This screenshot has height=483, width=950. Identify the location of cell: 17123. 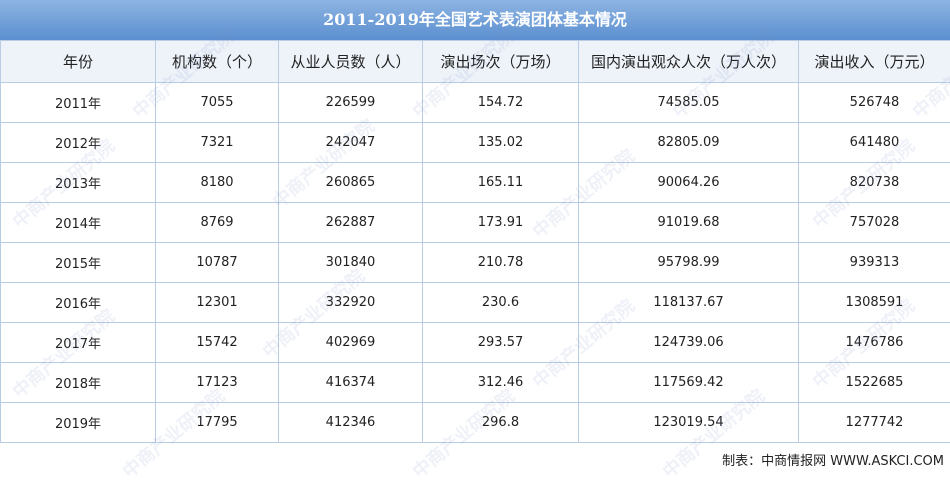
(217, 383).